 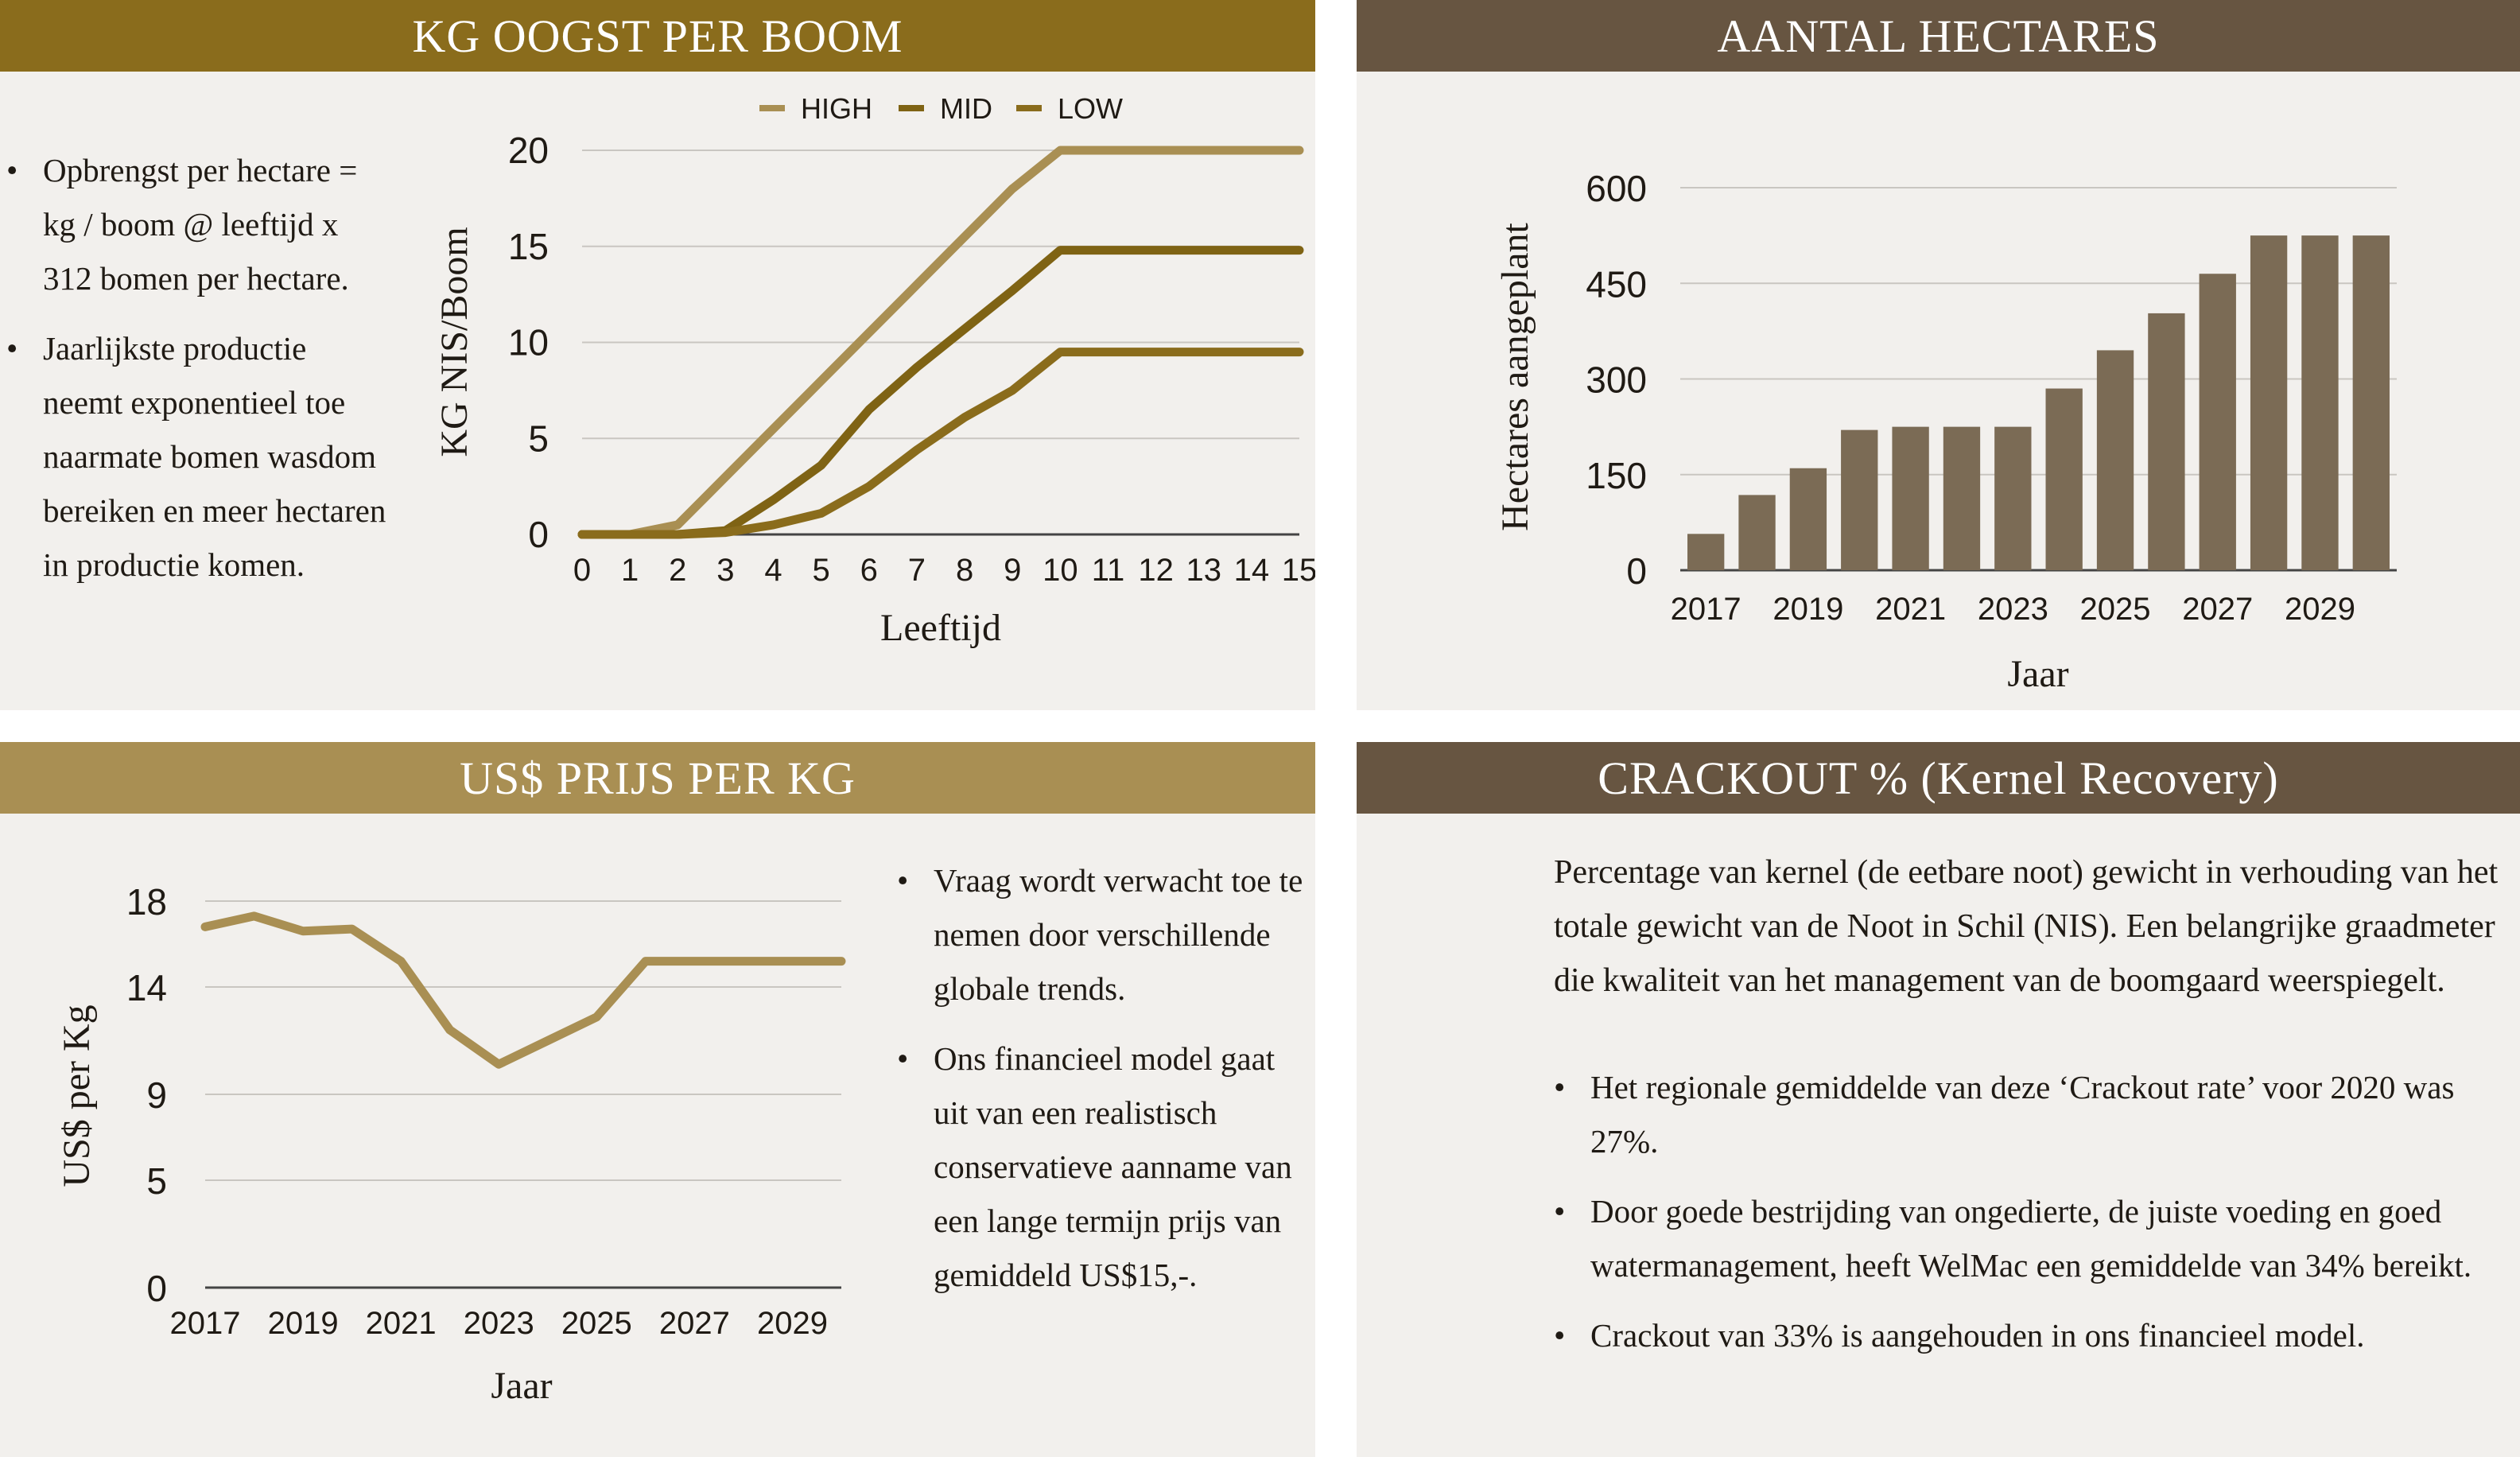 What do you see at coordinates (1204, 570) in the screenshot?
I see `x-tick-label: 13` at bounding box center [1204, 570].